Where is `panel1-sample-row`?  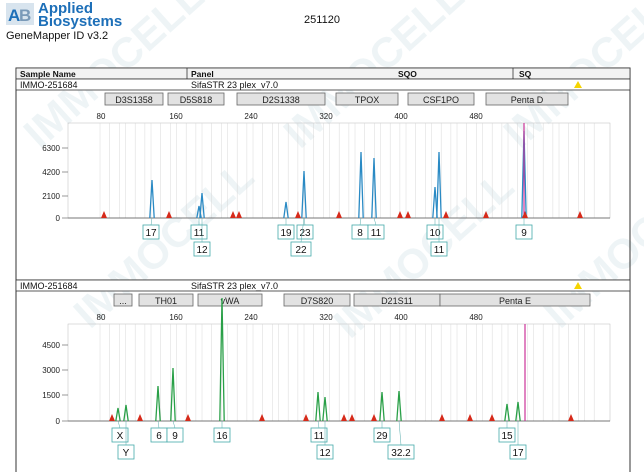 panel1-sample-row is located at coordinates (323, 84).